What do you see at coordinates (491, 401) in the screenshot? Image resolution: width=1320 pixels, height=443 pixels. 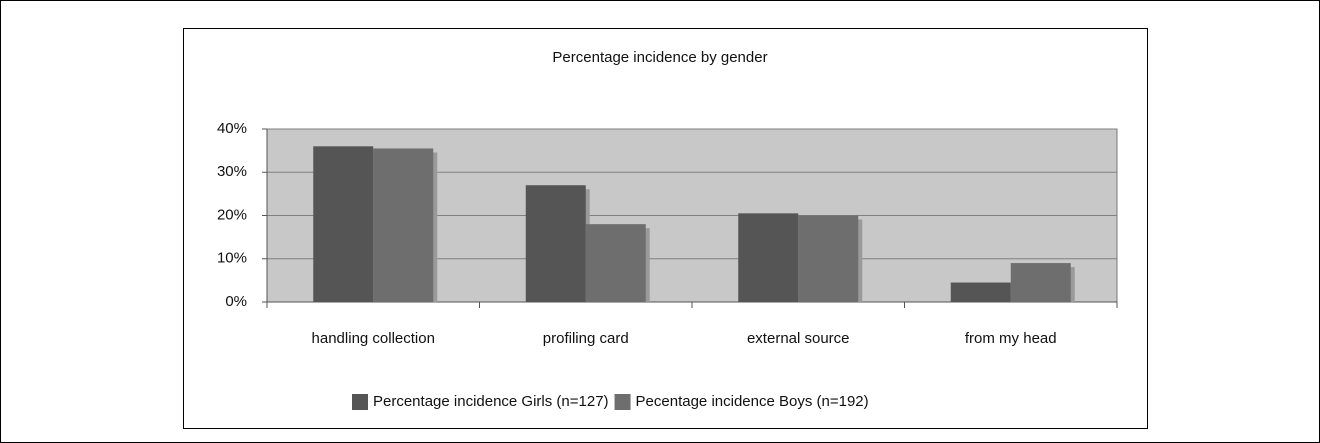 I see `legend-label: Percentage incidence Girls (n=127)` at bounding box center [491, 401].